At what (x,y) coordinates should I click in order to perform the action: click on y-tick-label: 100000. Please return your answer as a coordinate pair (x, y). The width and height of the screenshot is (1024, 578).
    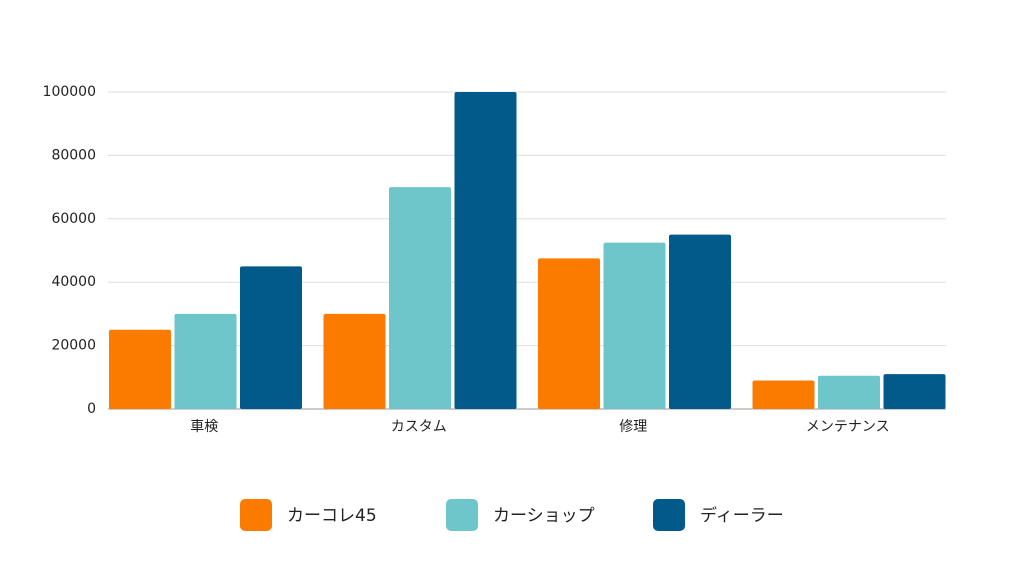
    Looking at the image, I should click on (69, 92).